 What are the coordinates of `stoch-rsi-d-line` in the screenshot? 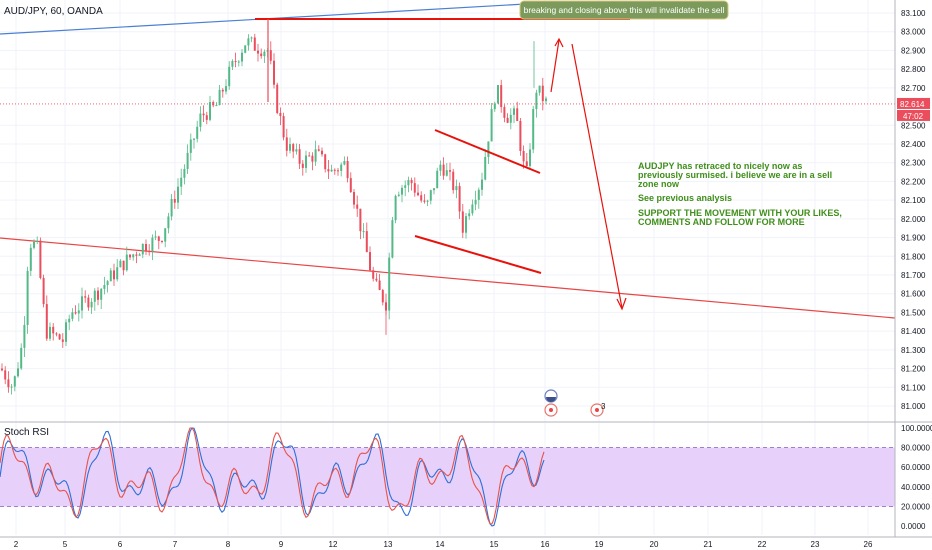 It's located at (272, 476).